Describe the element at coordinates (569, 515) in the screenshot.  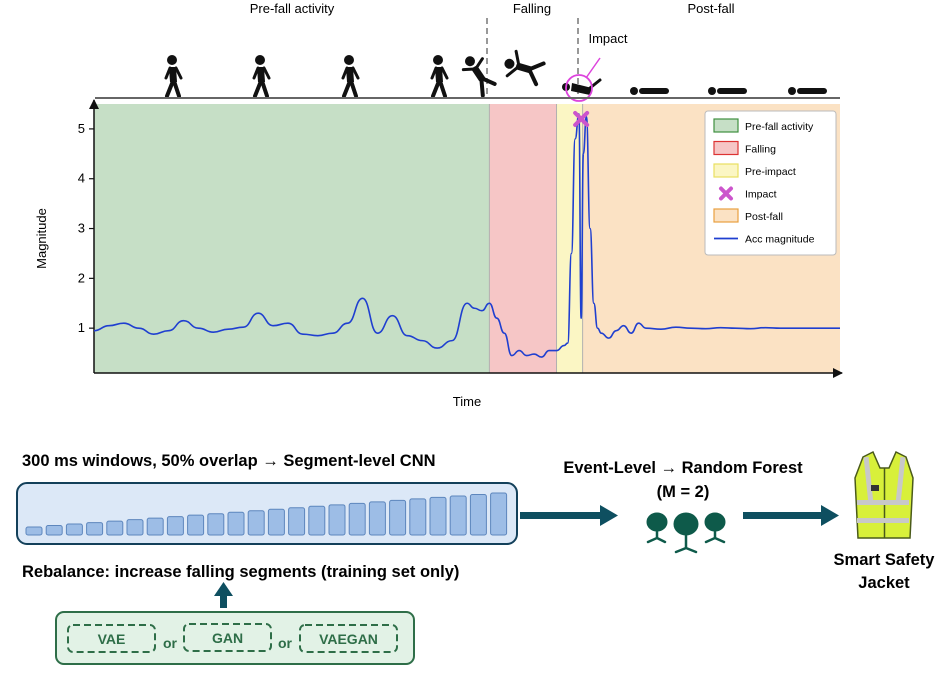
I see `arrow-to-forest` at that location.